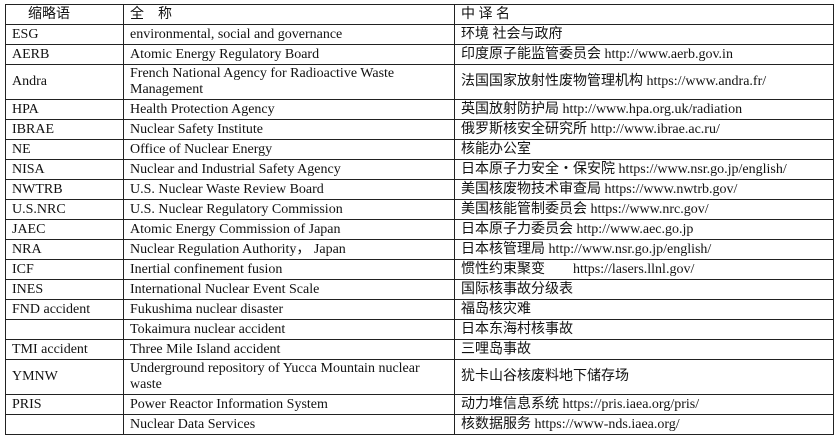 The width and height of the screenshot is (837, 446). What do you see at coordinates (64, 404) in the screenshot?
I see `abbreviation-cell: PRIS` at bounding box center [64, 404].